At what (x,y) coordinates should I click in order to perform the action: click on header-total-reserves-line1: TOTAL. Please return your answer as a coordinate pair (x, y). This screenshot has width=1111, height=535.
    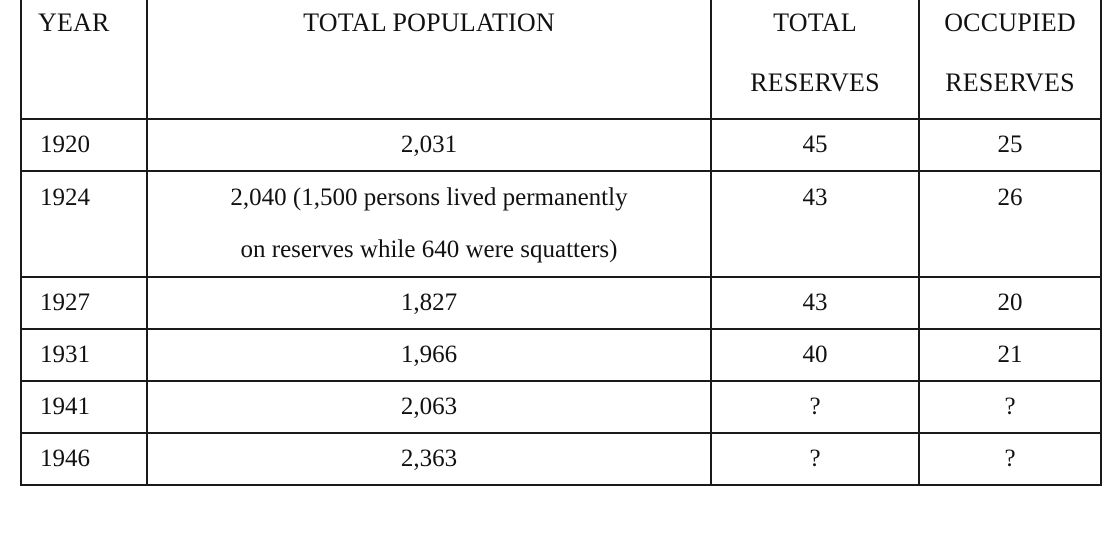
    Looking at the image, I should click on (815, 22).